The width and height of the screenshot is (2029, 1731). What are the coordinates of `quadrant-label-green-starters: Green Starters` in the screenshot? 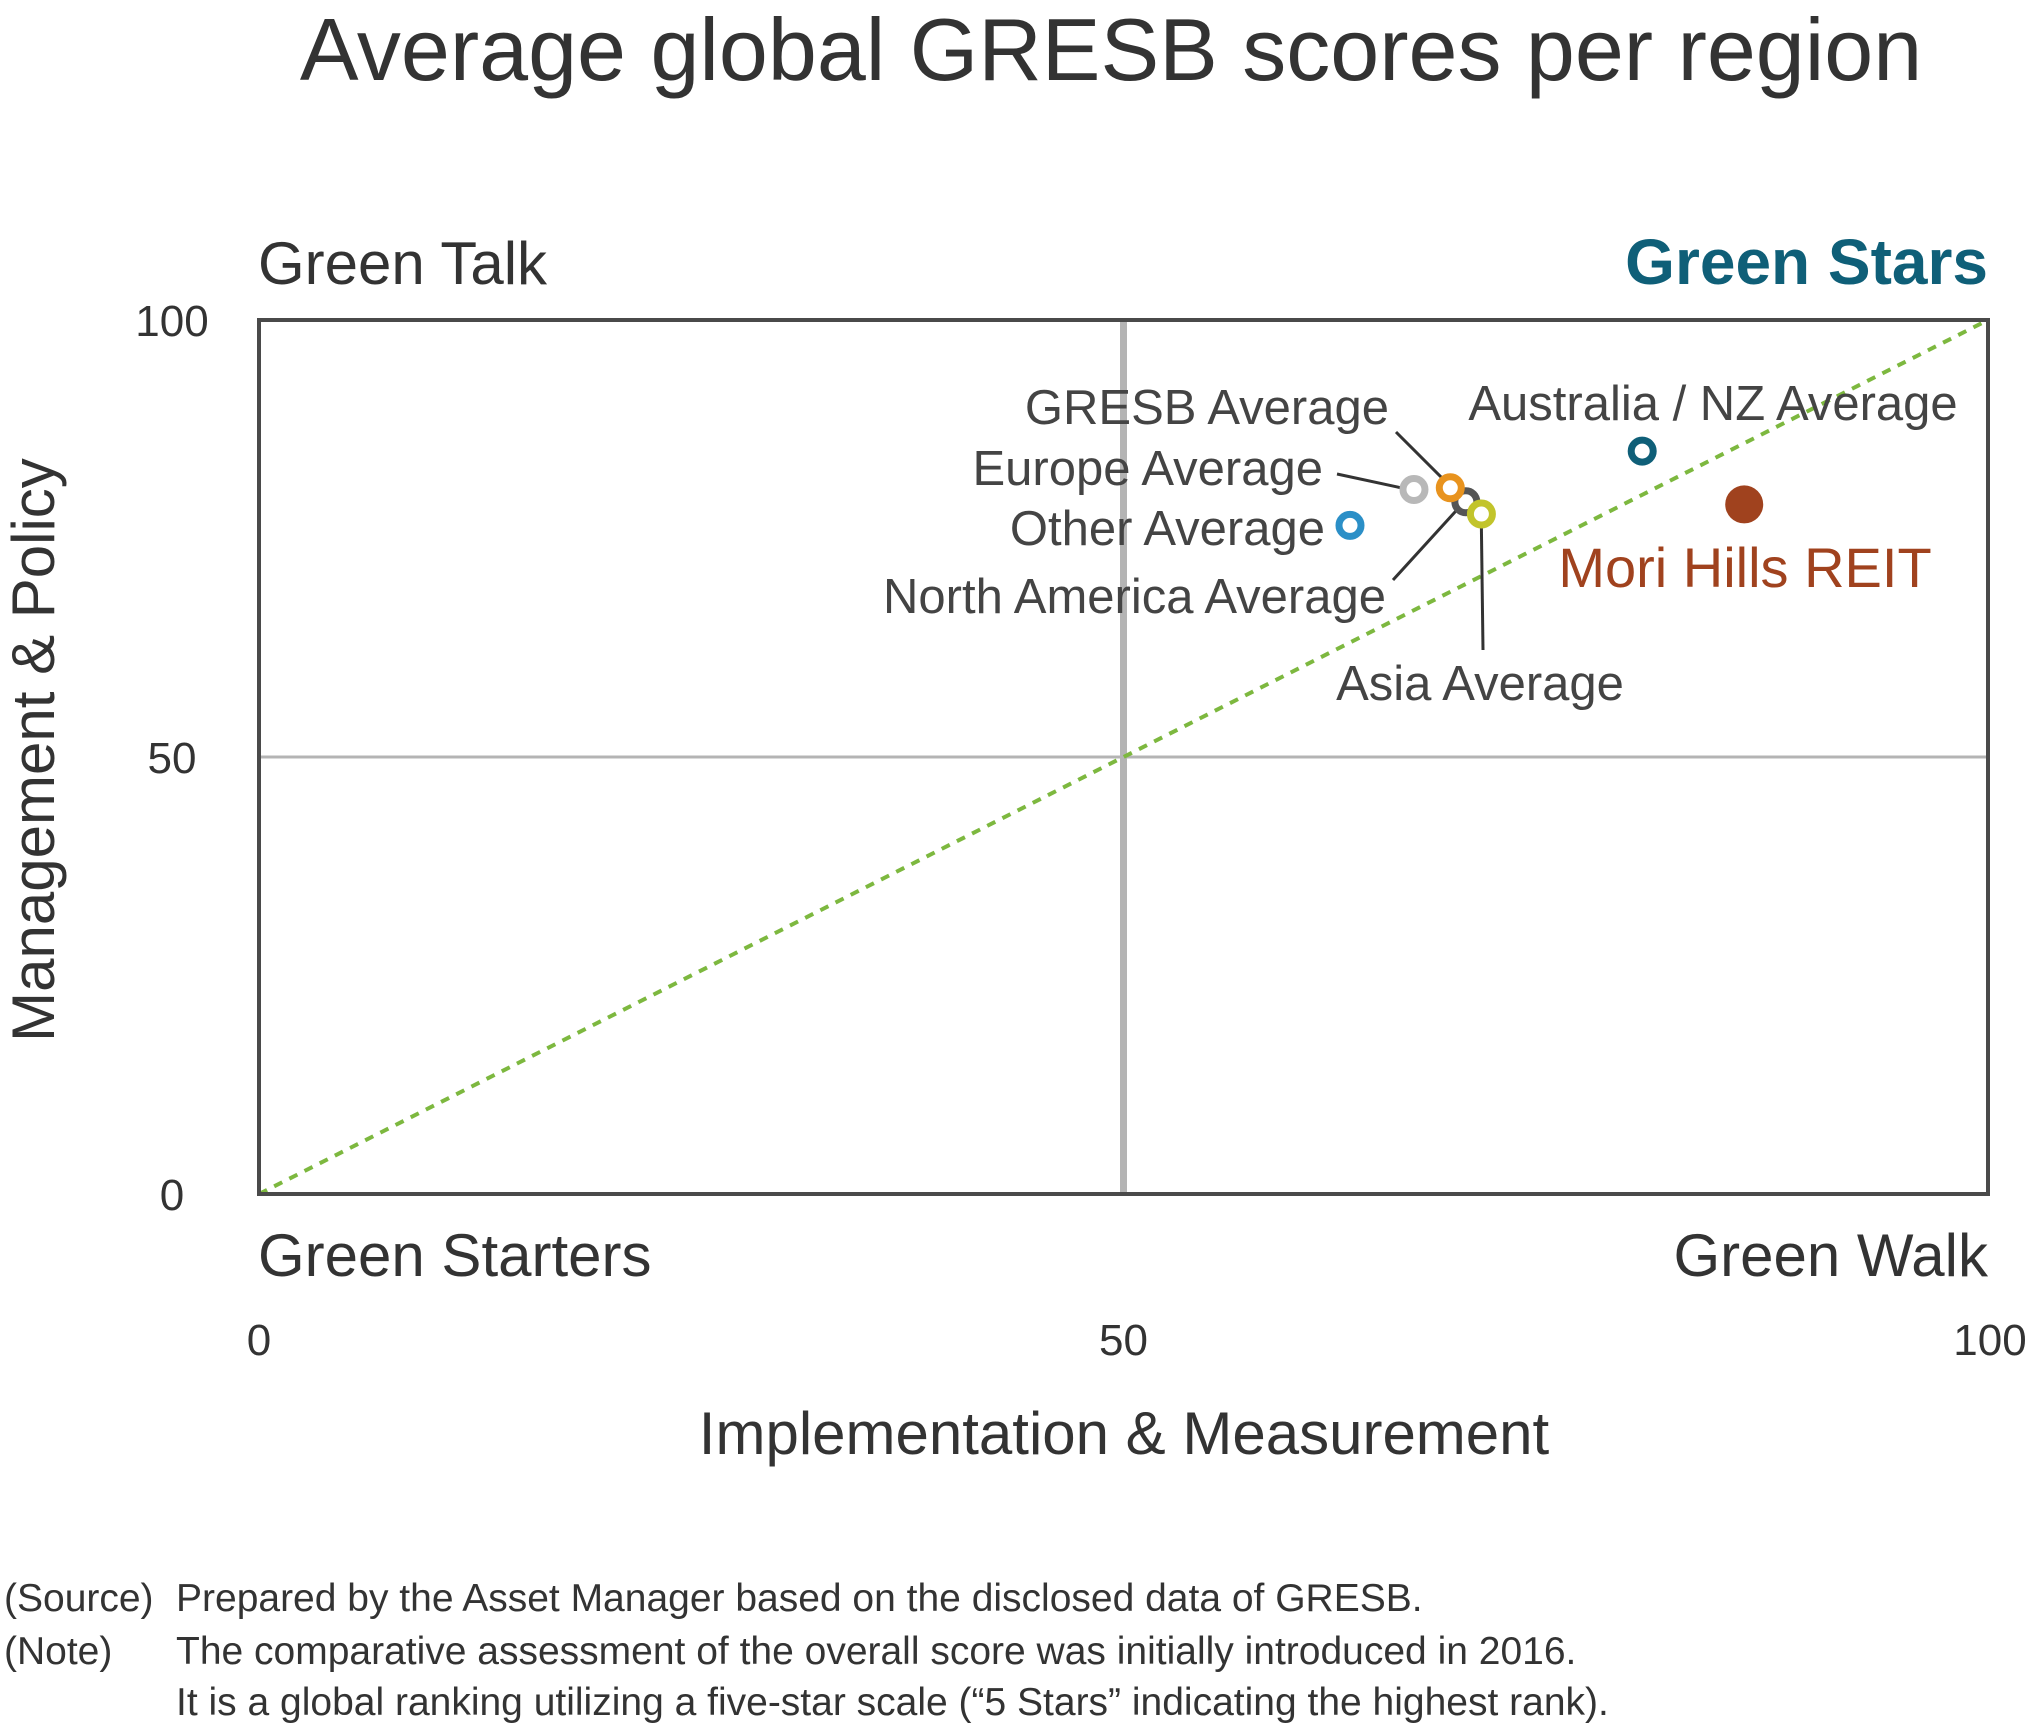 It's located at (455, 1255).